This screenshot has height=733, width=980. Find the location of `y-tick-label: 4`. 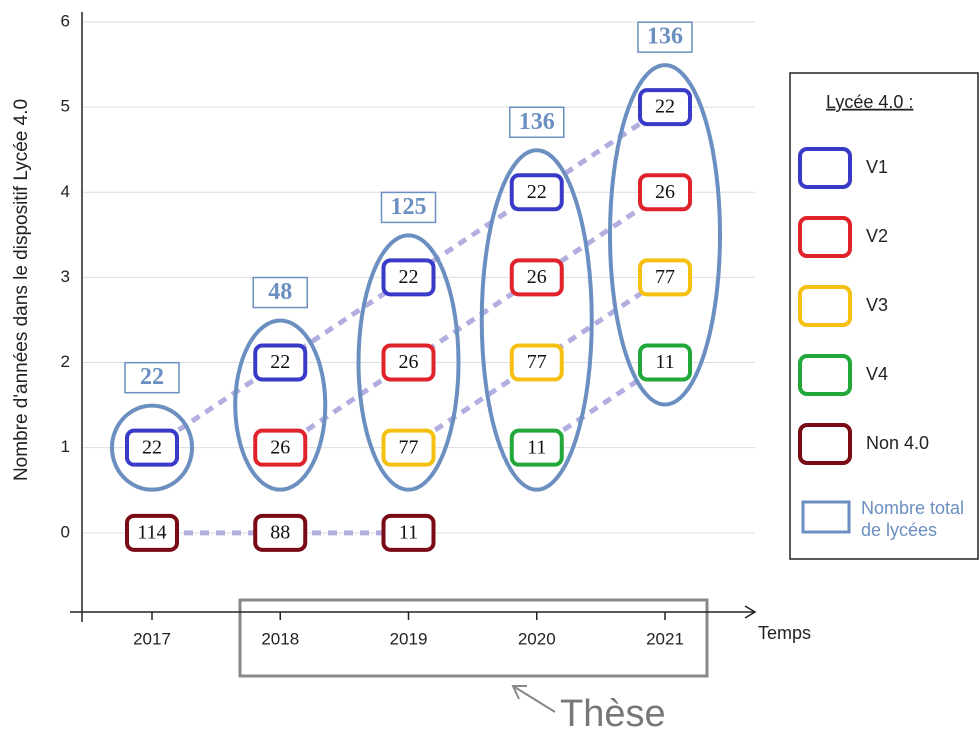

y-tick-label: 4 is located at coordinates (65, 191).